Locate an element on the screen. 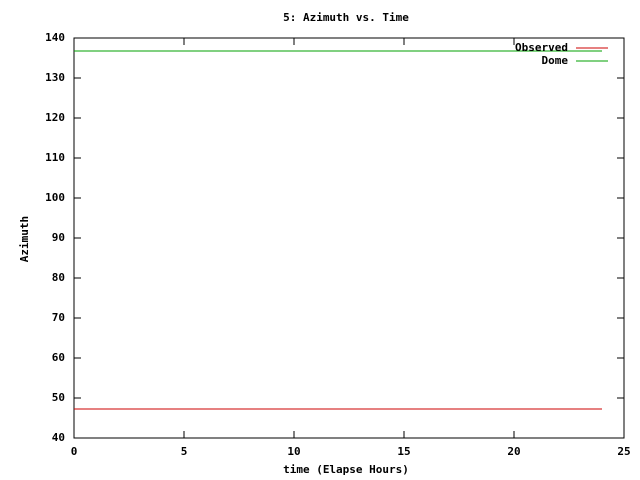 The image size is (640, 480). y-tick-label: 50 is located at coordinates (58, 397).